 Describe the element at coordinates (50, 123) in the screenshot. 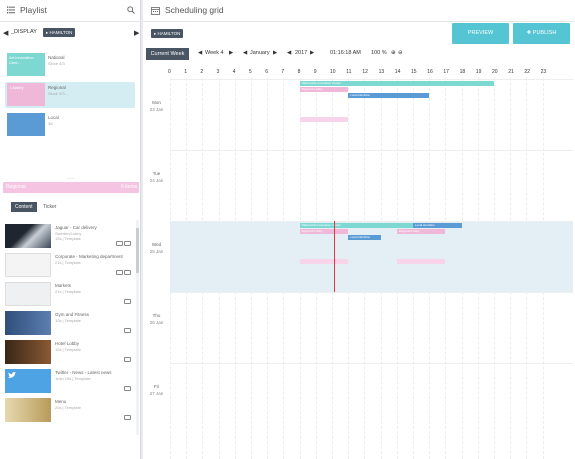

I see `playlist-row-sub: 3d` at that location.